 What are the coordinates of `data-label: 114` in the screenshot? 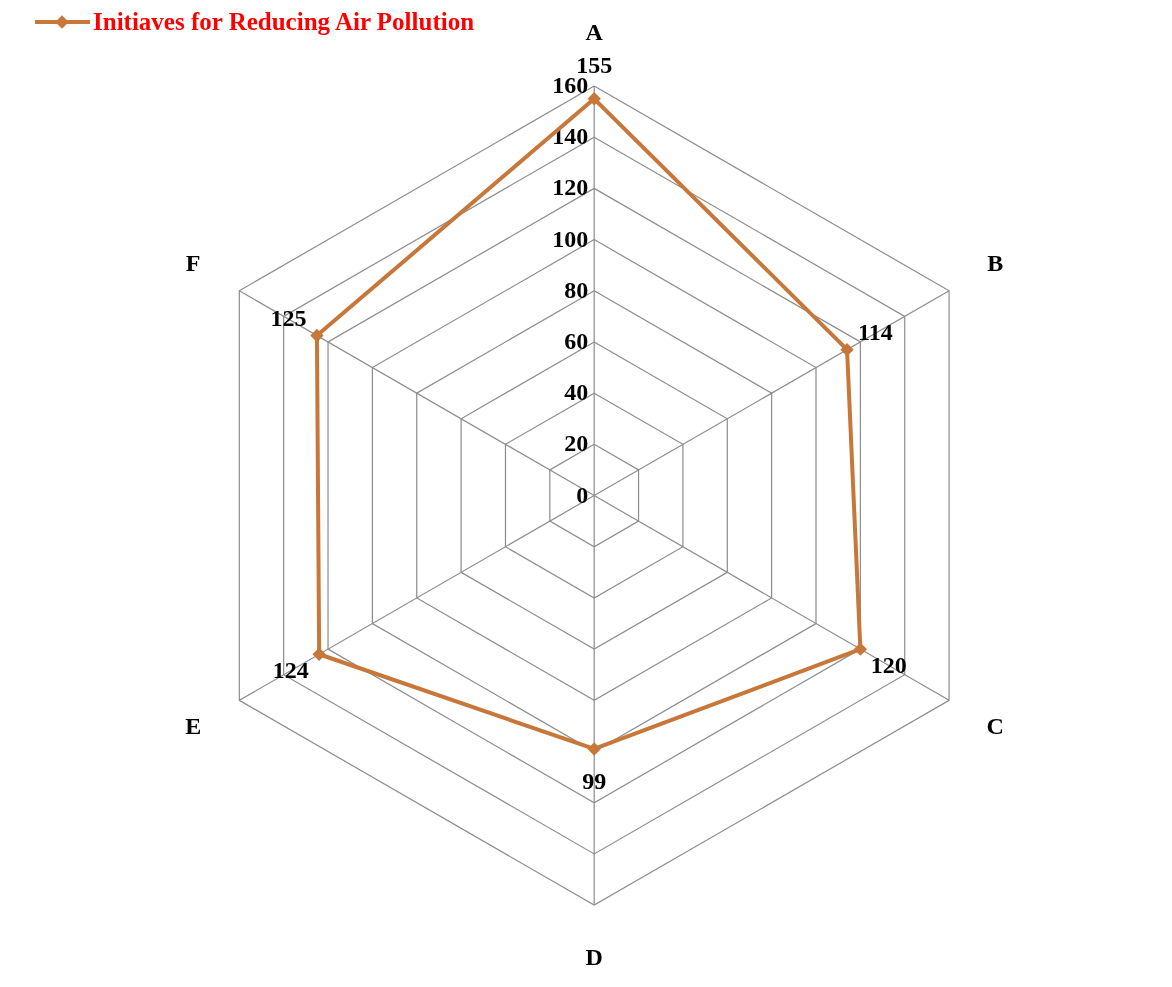 It's located at (875, 332).